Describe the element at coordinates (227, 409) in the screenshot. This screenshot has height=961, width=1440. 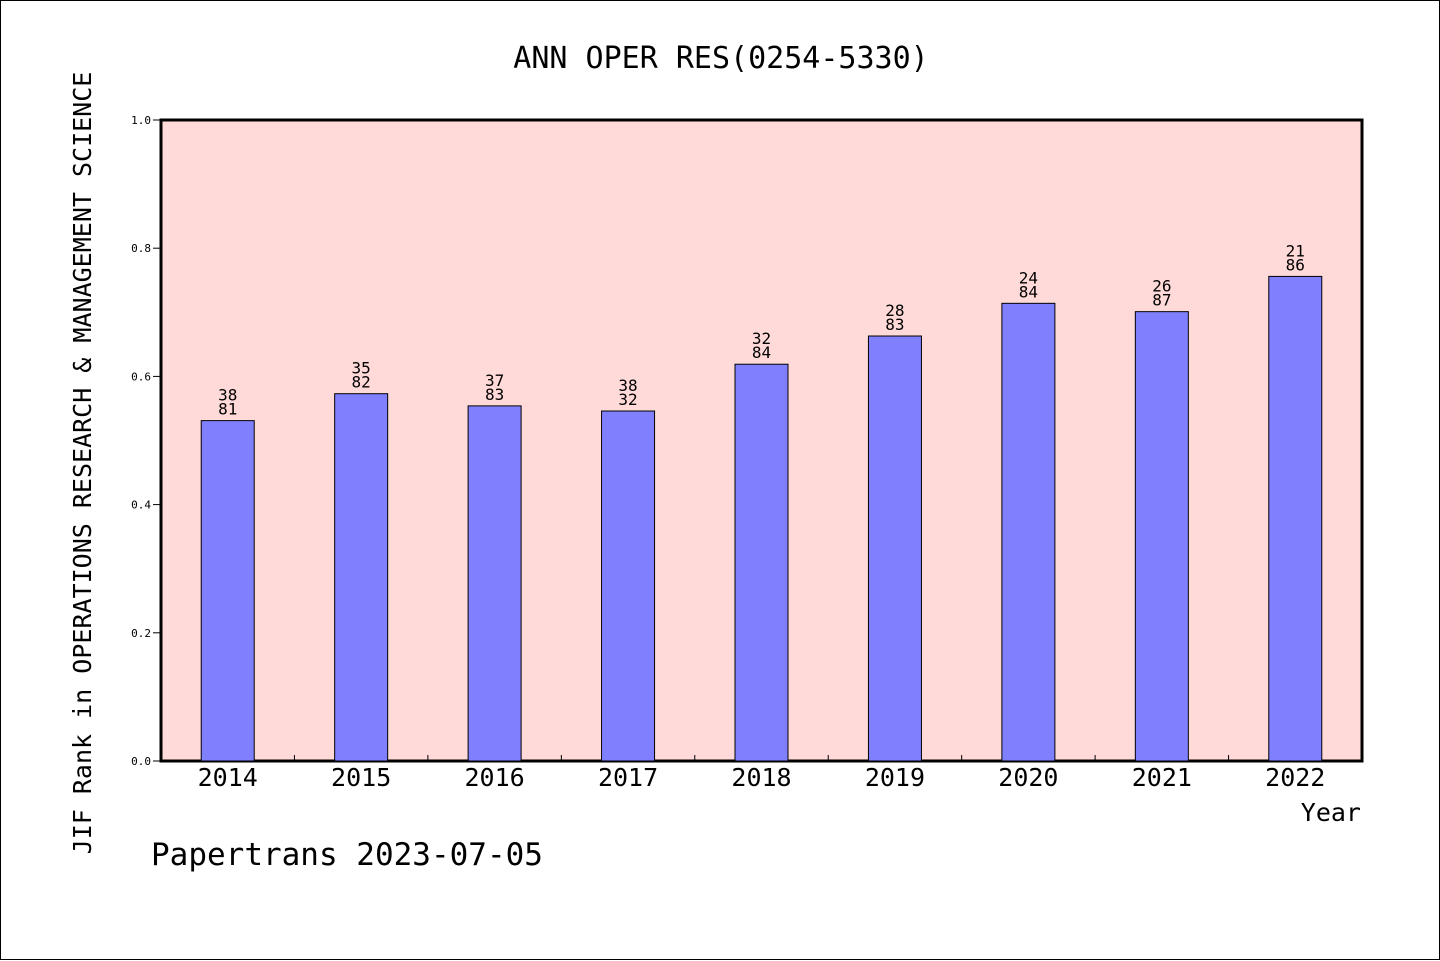
I see `bar-label-total: 81` at that location.